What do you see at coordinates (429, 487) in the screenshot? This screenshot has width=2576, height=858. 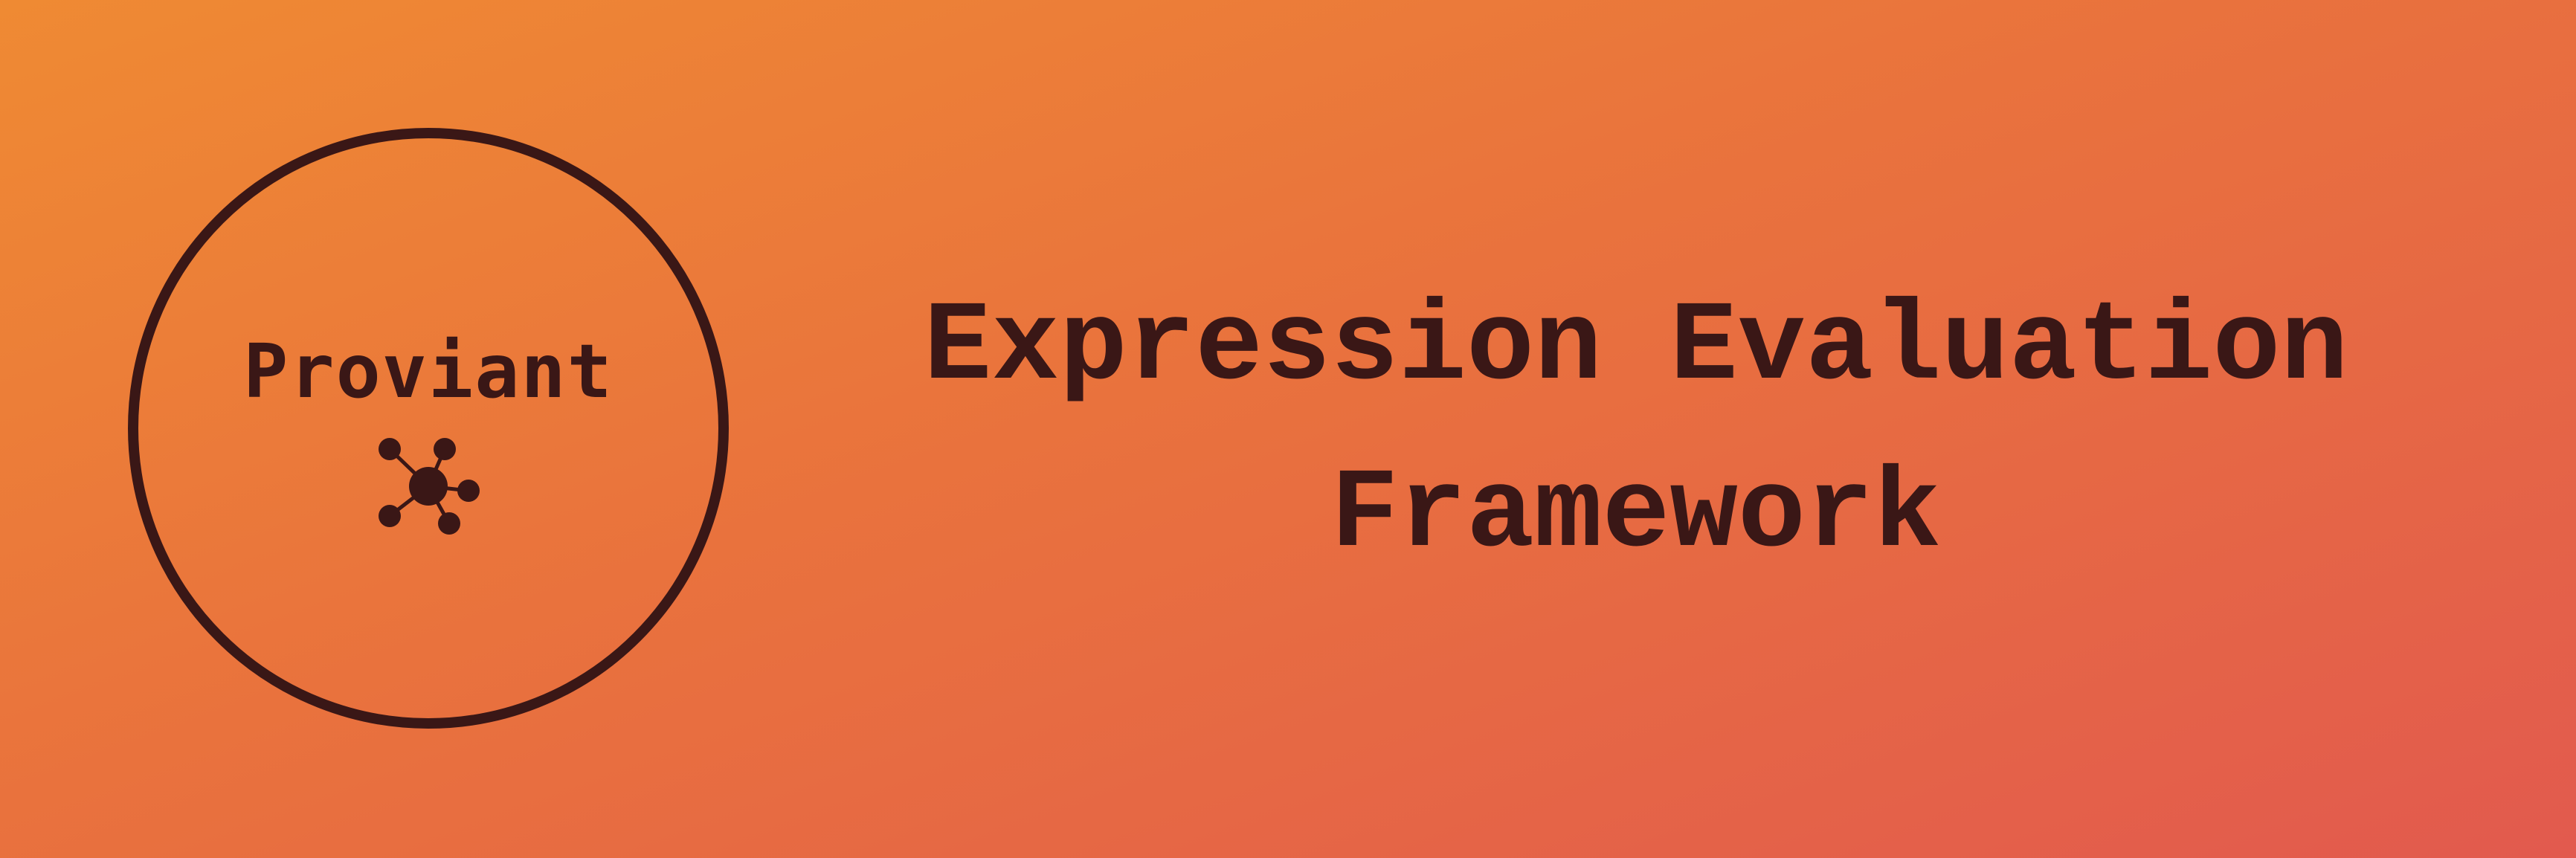 I see `network-hub-icon` at bounding box center [429, 487].